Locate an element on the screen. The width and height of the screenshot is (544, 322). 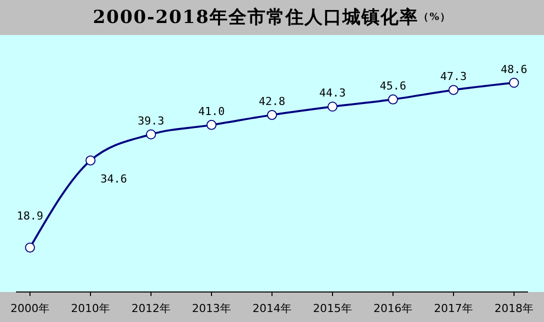
x-tick-label: 2018年 is located at coordinates (514, 308).